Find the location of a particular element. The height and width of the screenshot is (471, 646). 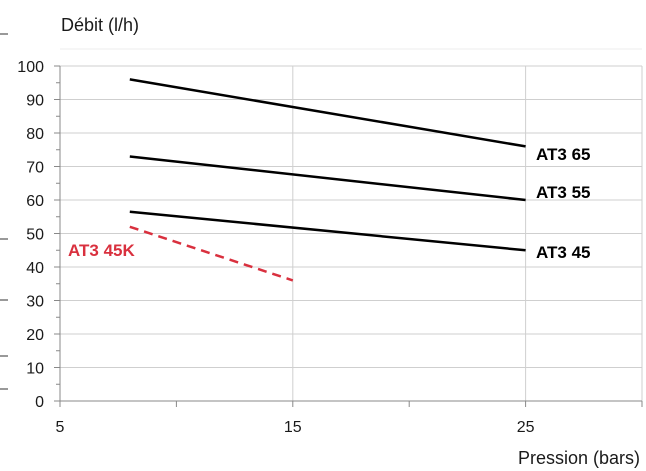

y-tick-label-50: 50 is located at coordinates (35, 235).